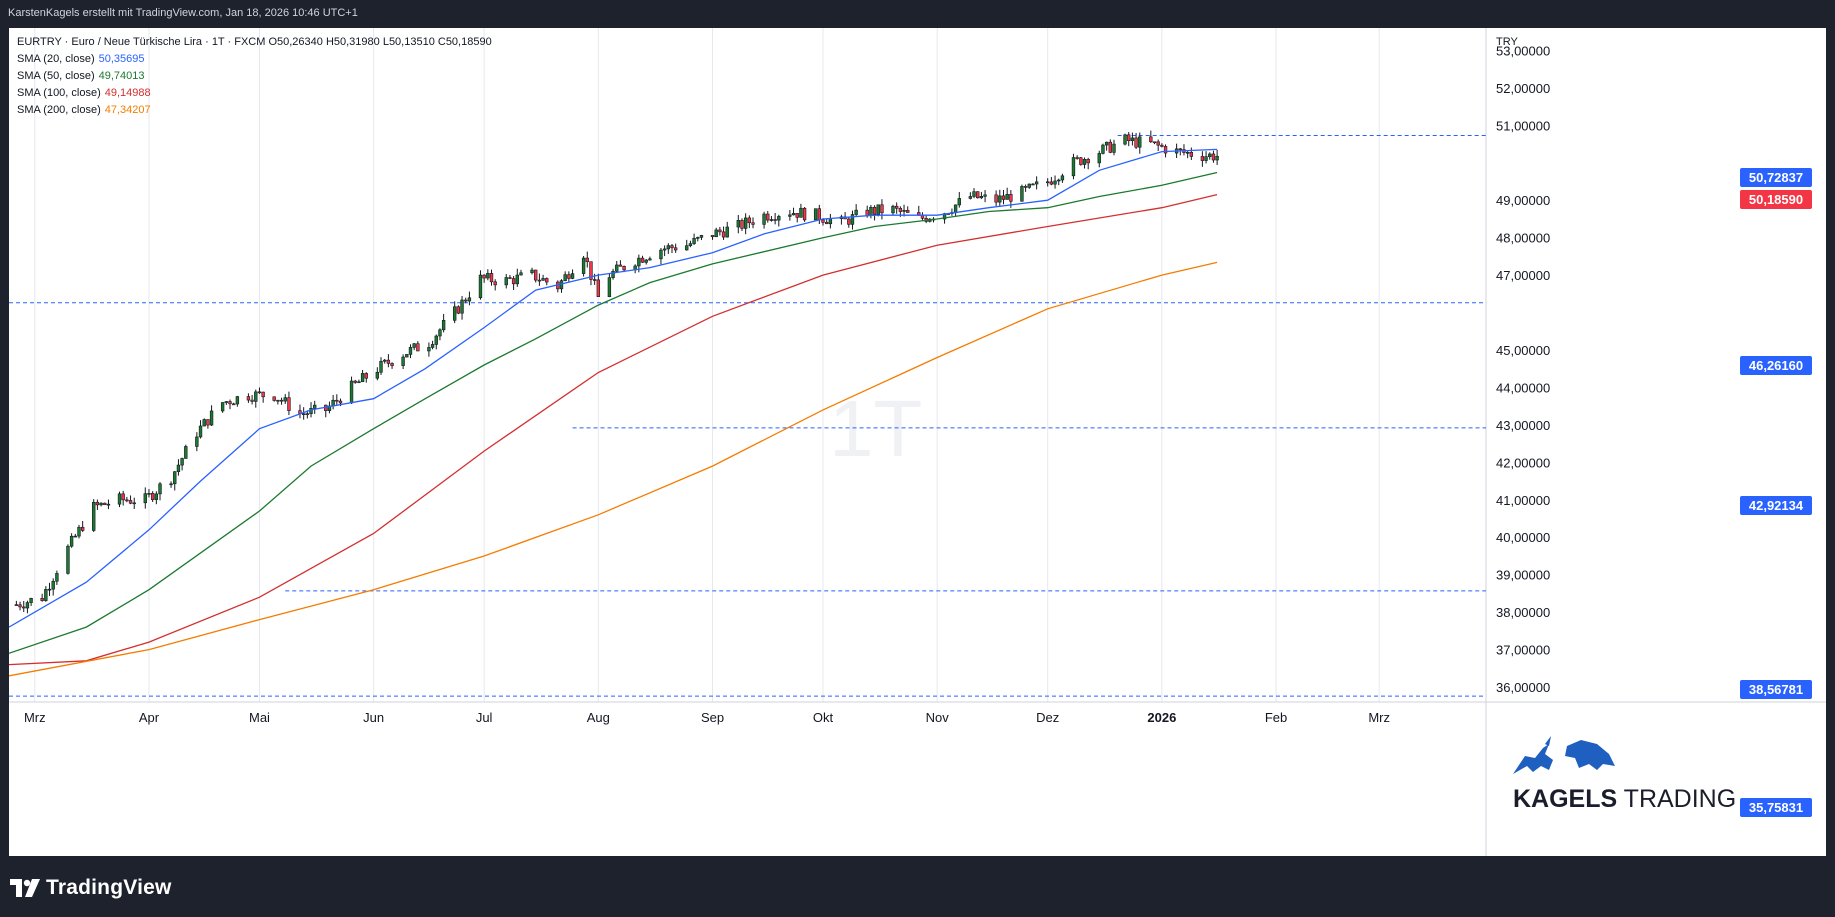 This screenshot has height=917, width=1835. What do you see at coordinates (1776, 689) in the screenshot?
I see `price-label-38-56781: 38,56781` at bounding box center [1776, 689].